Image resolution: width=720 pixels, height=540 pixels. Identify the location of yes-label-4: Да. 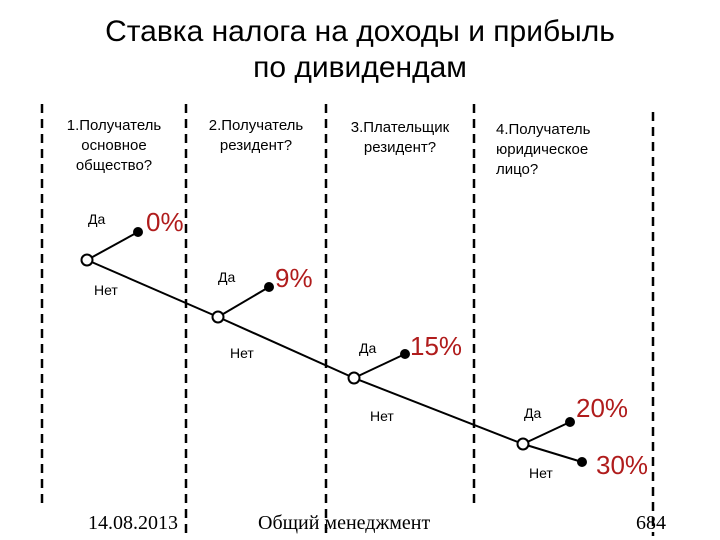
(533, 413).